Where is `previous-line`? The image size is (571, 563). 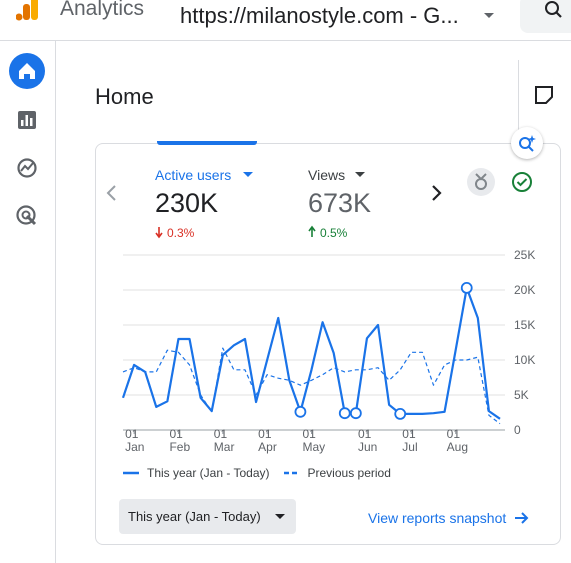
previous-line is located at coordinates (311, 386).